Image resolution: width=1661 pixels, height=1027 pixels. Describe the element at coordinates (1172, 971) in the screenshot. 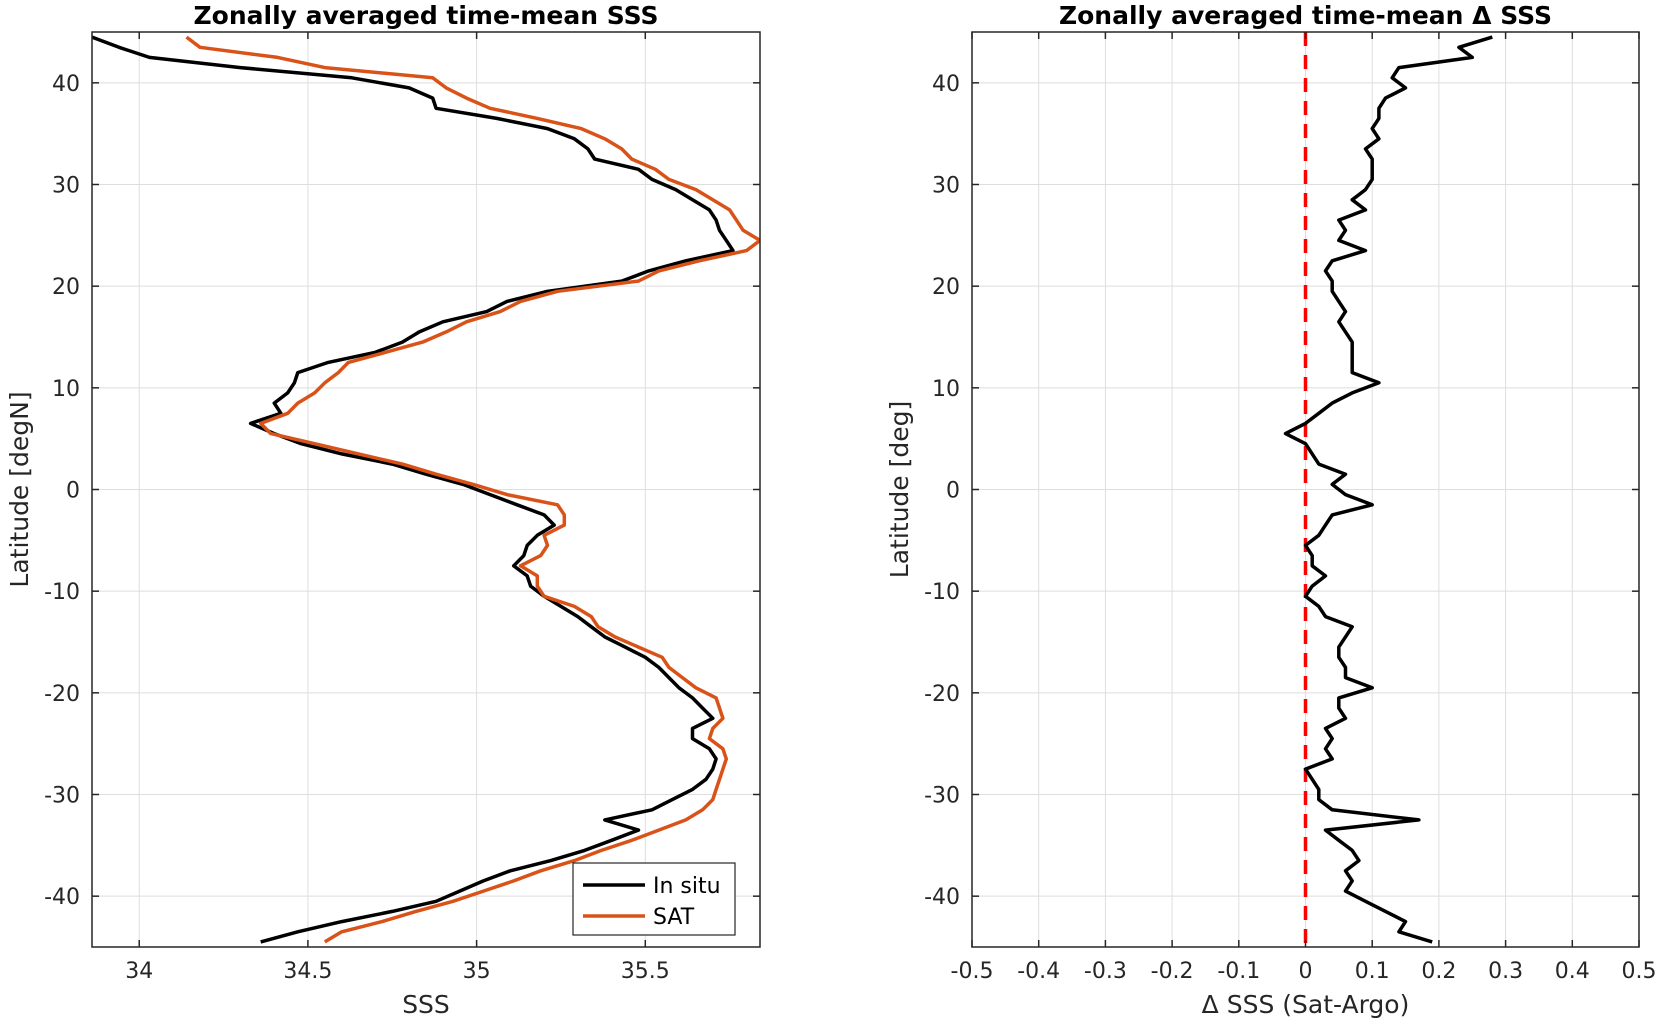

I see `x-tick-label: -0.2` at that location.